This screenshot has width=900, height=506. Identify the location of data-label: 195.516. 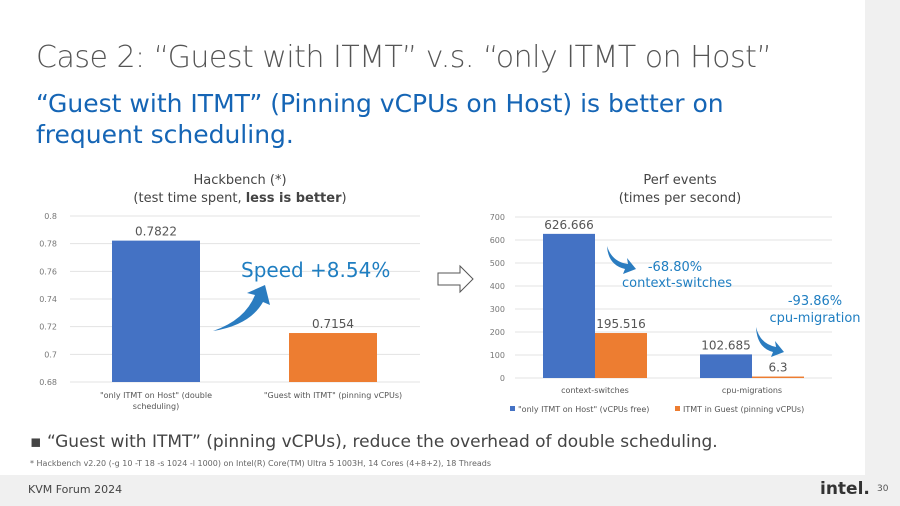
(621, 324).